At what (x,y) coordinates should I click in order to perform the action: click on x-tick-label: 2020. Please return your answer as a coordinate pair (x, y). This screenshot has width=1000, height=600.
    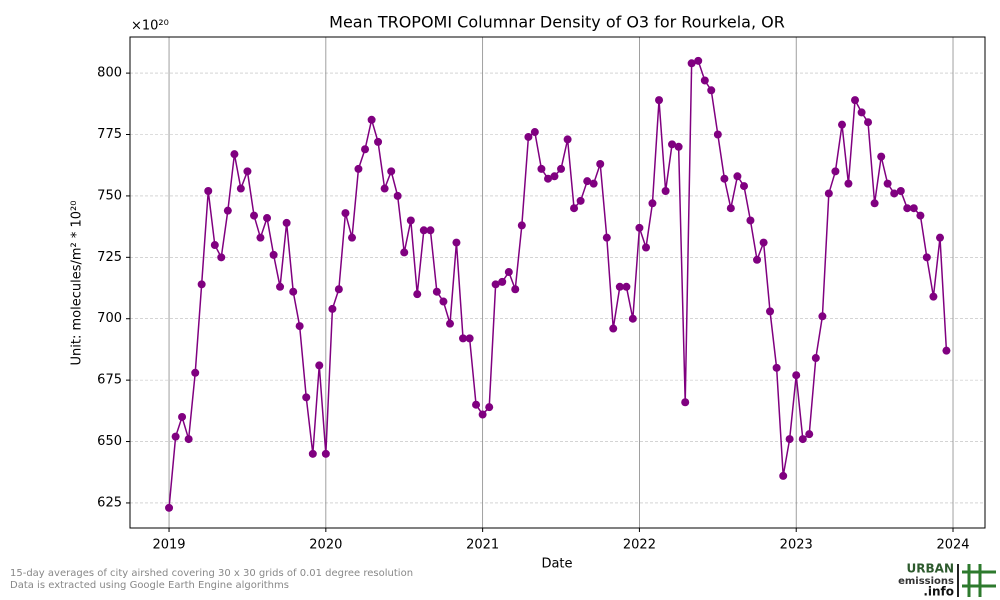
    Looking at the image, I should click on (325, 545).